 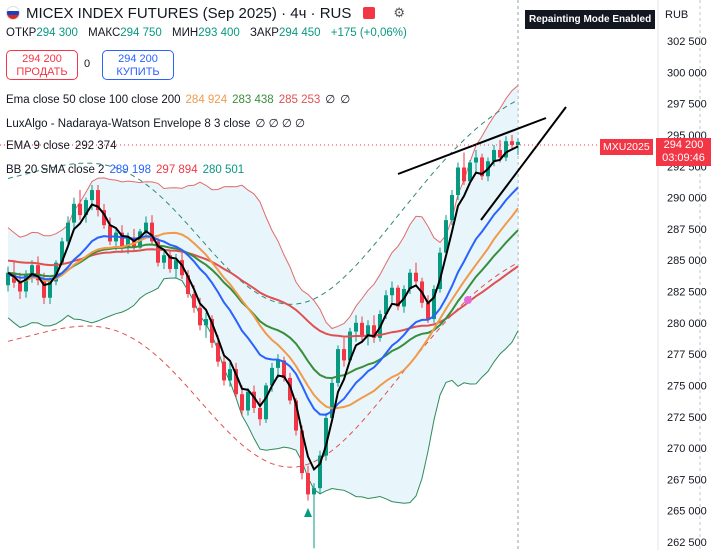 What do you see at coordinates (223, 170) in the screenshot?
I see `bb-lower-value: 280 501` at bounding box center [223, 170].